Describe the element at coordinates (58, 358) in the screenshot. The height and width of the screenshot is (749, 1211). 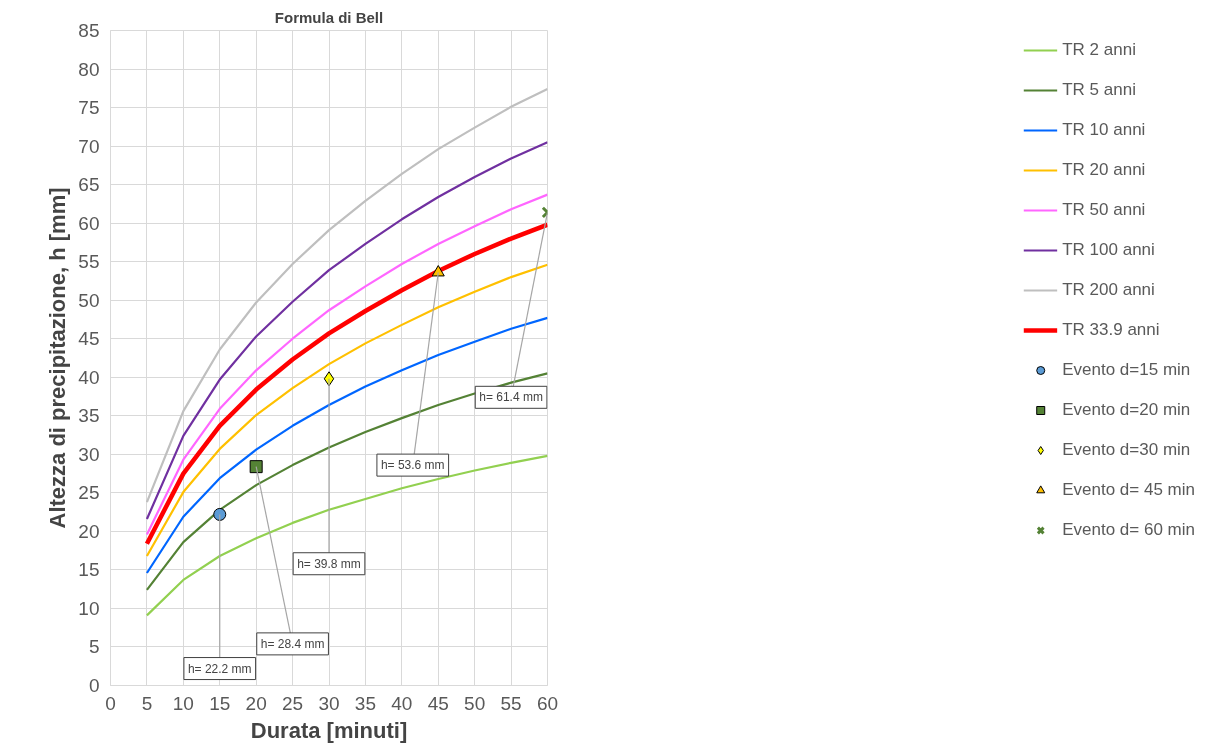
I see `y-axis-title: Altezza di precipitazione, h [mm]` at that location.